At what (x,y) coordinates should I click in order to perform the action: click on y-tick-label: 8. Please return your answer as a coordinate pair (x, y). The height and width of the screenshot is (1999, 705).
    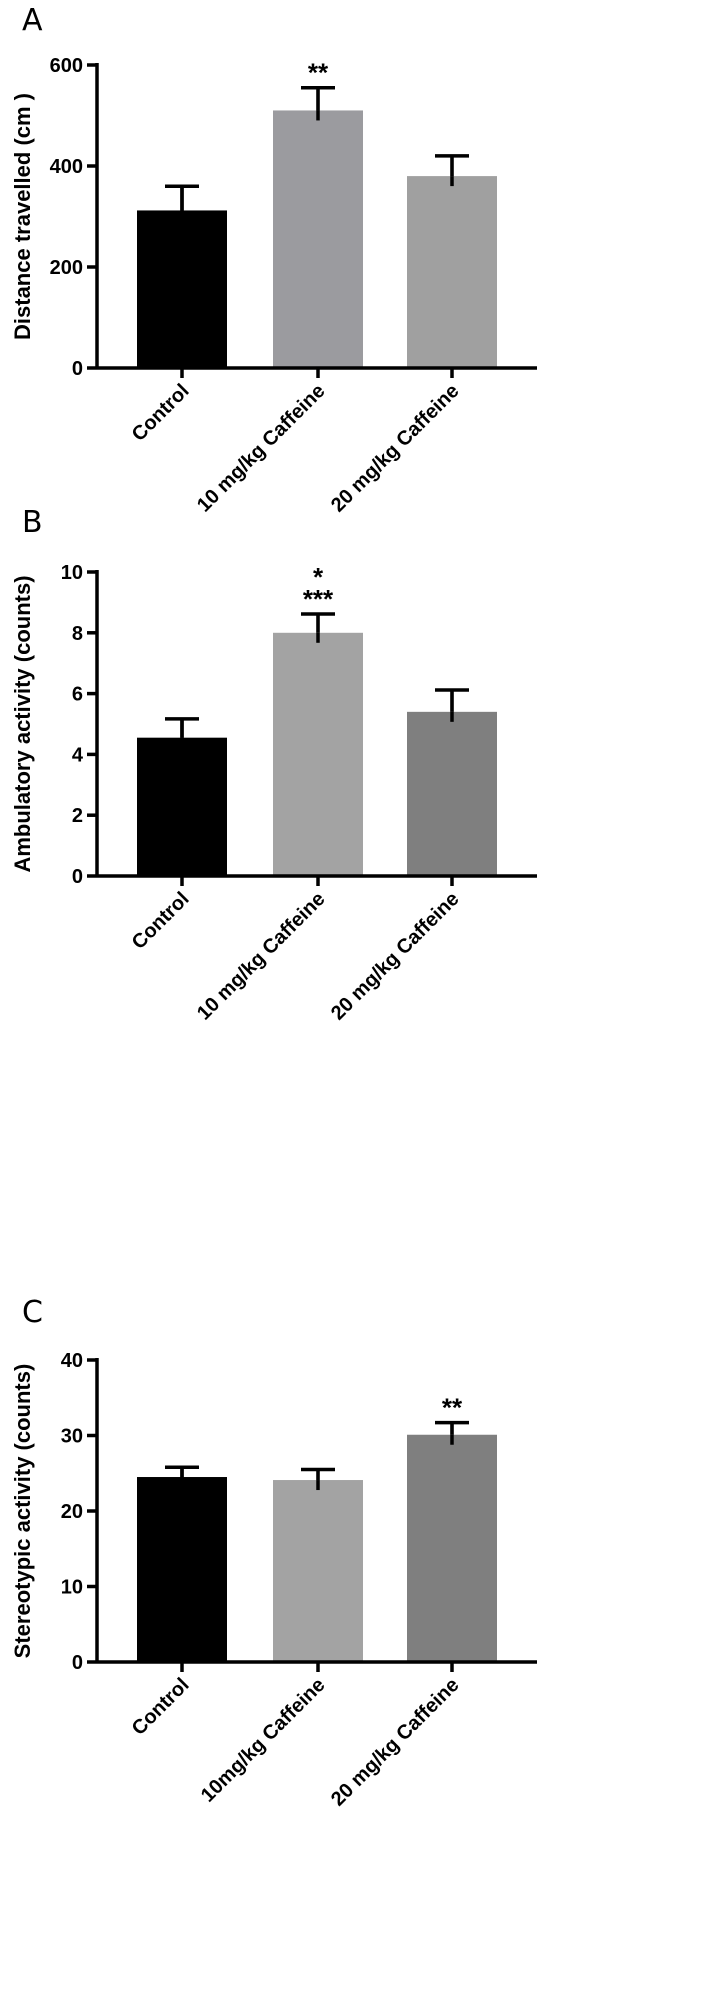
    Looking at the image, I should click on (77, 634).